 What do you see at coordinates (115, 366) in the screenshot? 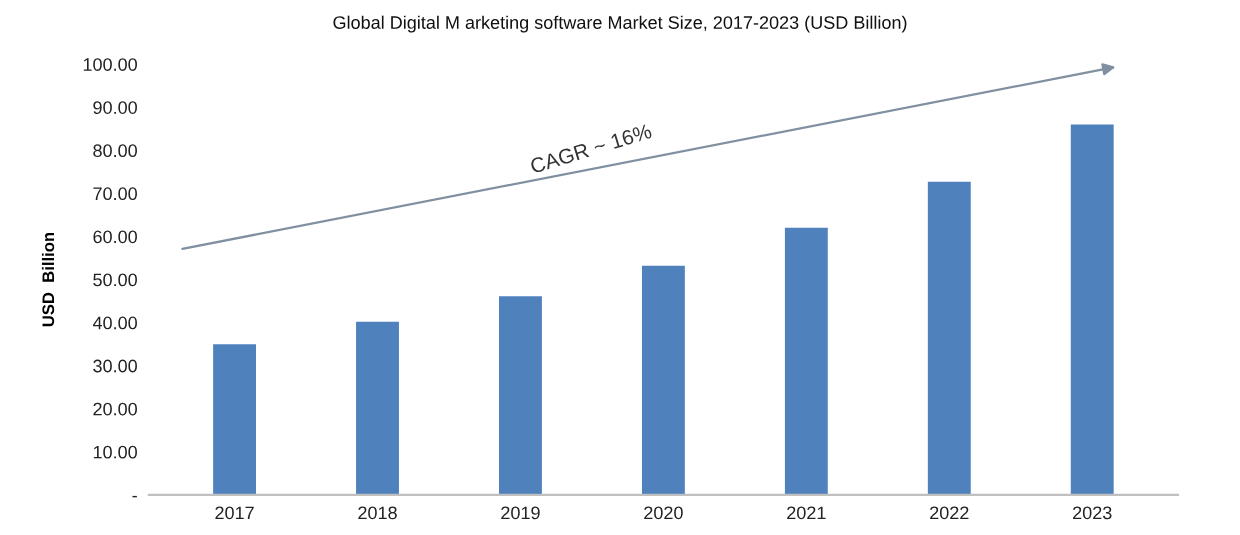
I see `y-tick-label: 30.00` at bounding box center [115, 366].